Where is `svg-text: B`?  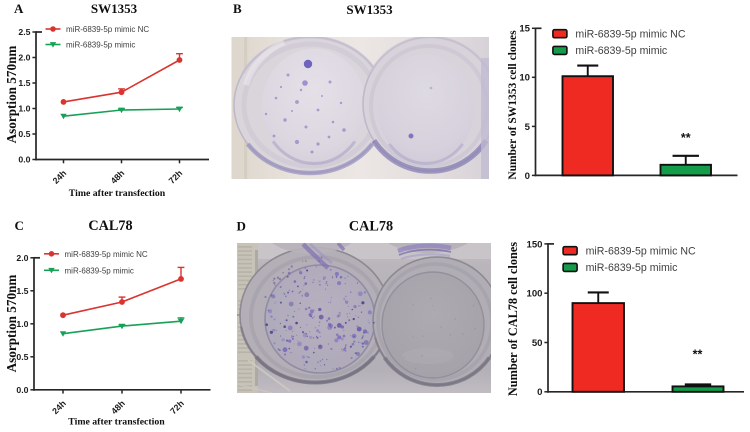 svg-text: B is located at coordinates (237, 8).